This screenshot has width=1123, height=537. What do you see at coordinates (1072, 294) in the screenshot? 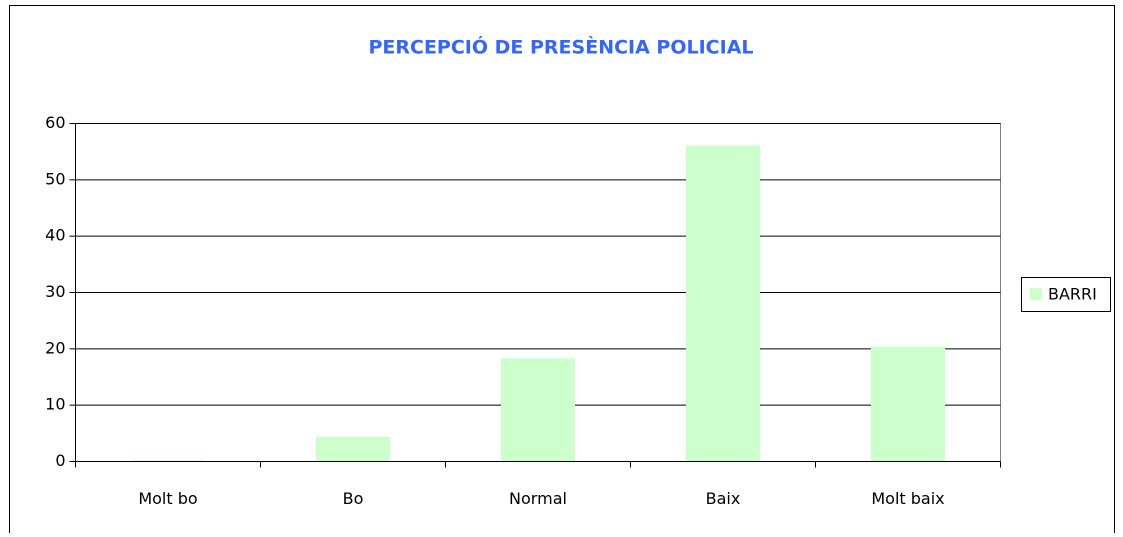
I see `legend-label: BARRI` at bounding box center [1072, 294].